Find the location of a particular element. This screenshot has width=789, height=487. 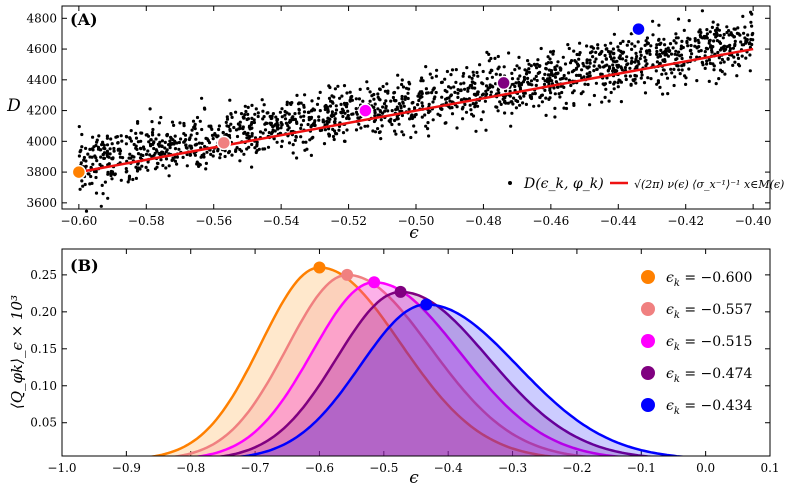

panel-b-y-axis-title: ⟨Q_φk⟩_ϵ × 10³ is located at coordinates (17, 352).